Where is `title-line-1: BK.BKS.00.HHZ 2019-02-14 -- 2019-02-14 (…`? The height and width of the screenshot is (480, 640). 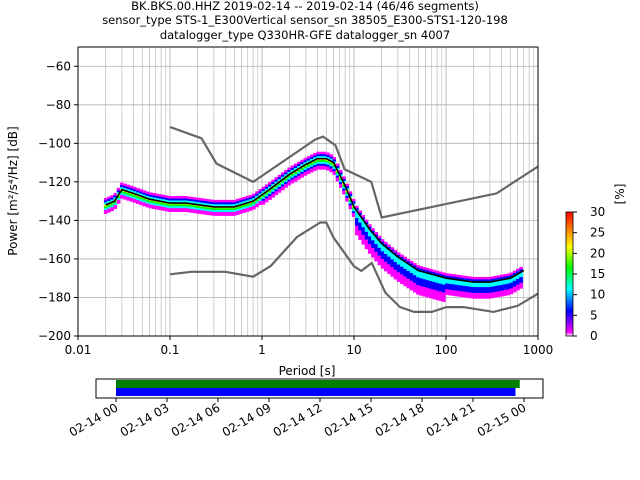
title-line-1: BK.BKS.00.HHZ 2019-02-14 -- 2019-02-14 (… is located at coordinates (305, 6).